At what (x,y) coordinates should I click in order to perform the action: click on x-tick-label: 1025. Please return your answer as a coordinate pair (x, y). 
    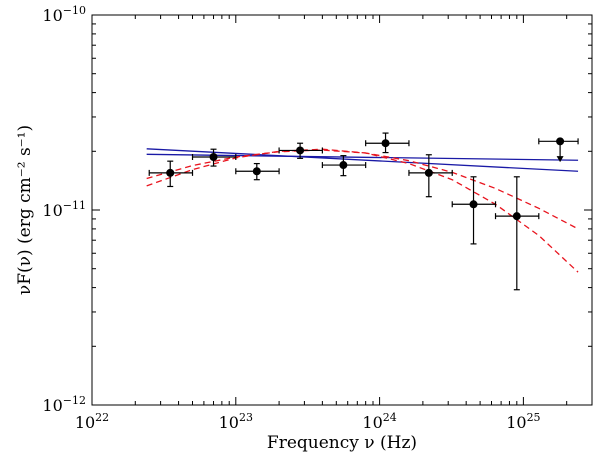
    Looking at the image, I should click on (523, 421).